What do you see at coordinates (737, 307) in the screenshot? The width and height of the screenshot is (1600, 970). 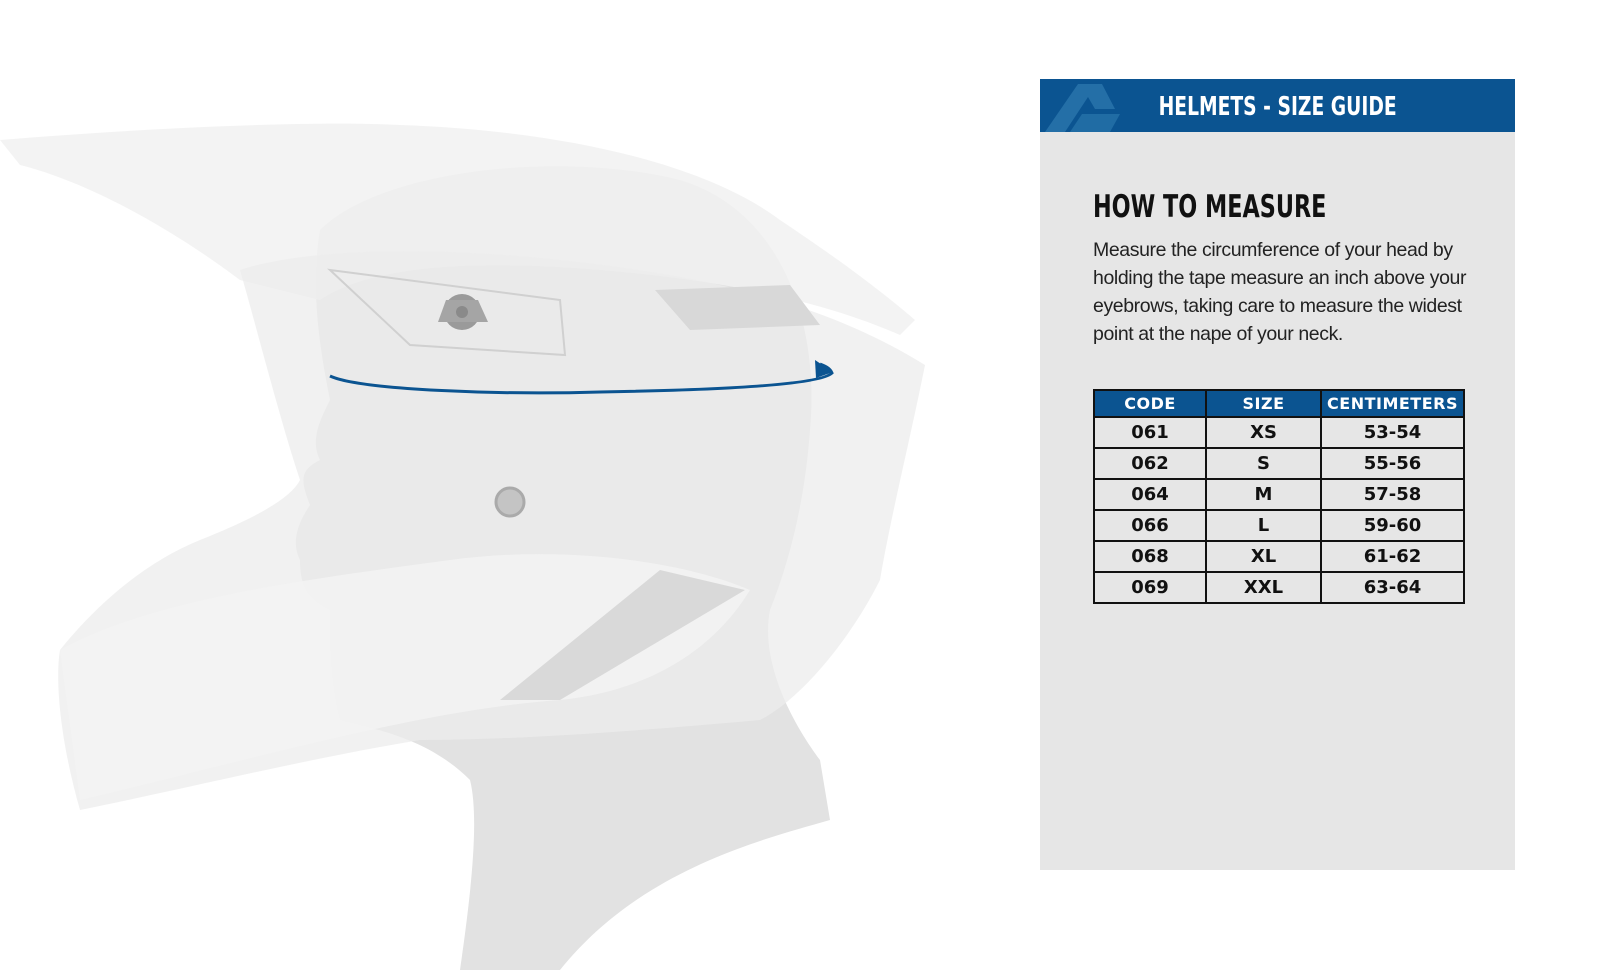 I see `top-vent` at bounding box center [737, 307].